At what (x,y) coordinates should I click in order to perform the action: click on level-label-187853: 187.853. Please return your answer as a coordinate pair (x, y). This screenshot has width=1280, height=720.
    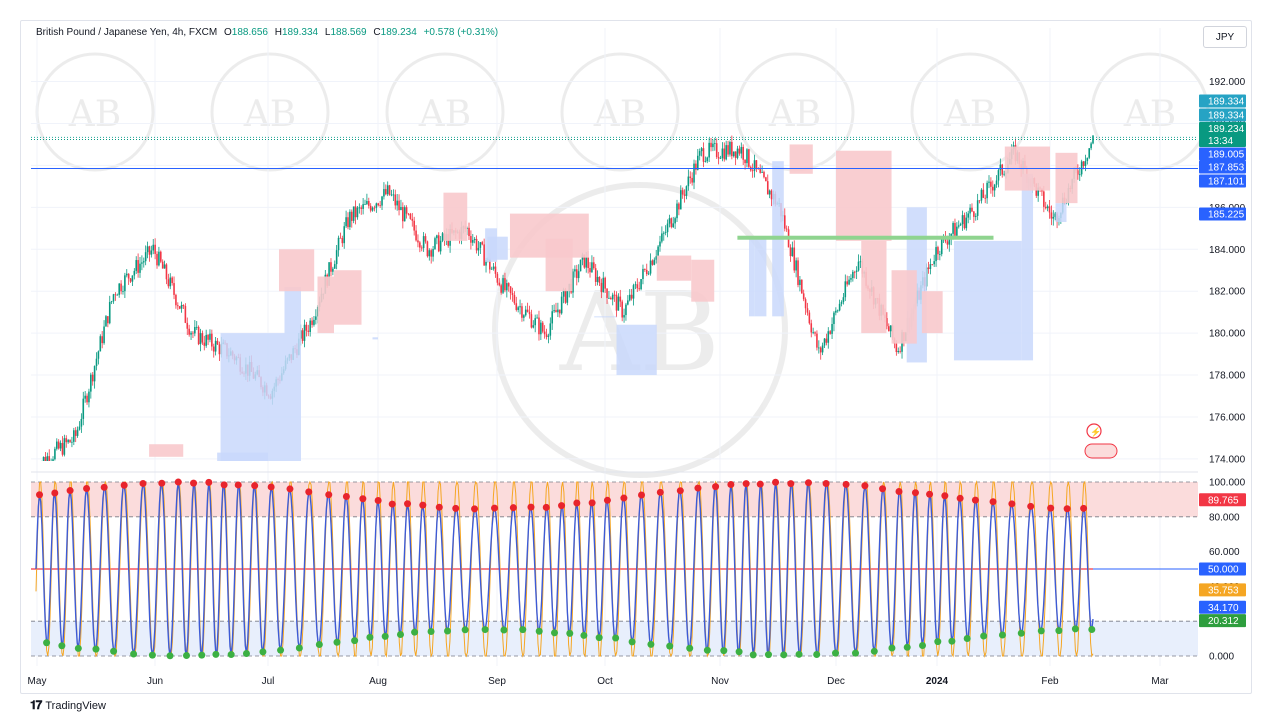
    Looking at the image, I should click on (1226, 168).